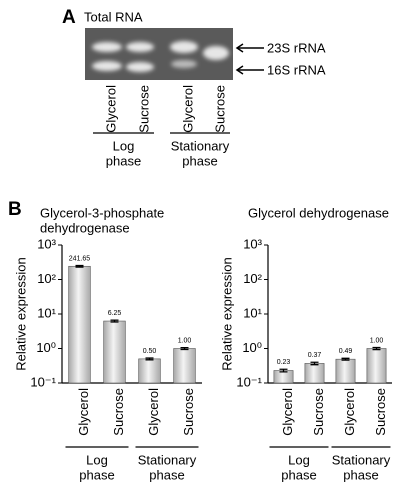 Image resolution: width=399 pixels, height=500 pixels. What do you see at coordinates (113, 16) in the screenshot?
I see `gel-title: Total RNA` at bounding box center [113, 16].